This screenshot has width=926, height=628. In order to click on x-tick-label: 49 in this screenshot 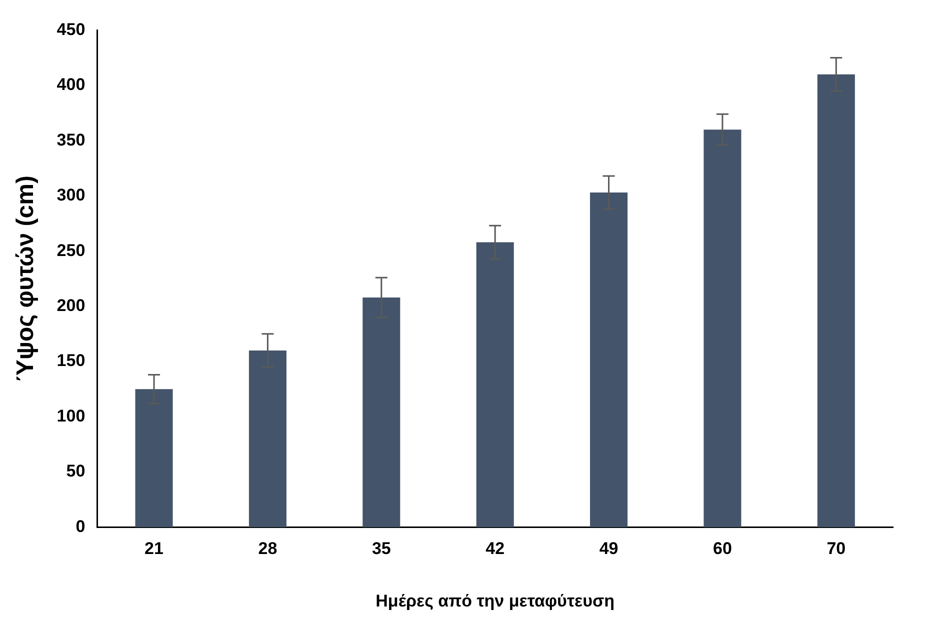, I will do `click(608, 548)`.